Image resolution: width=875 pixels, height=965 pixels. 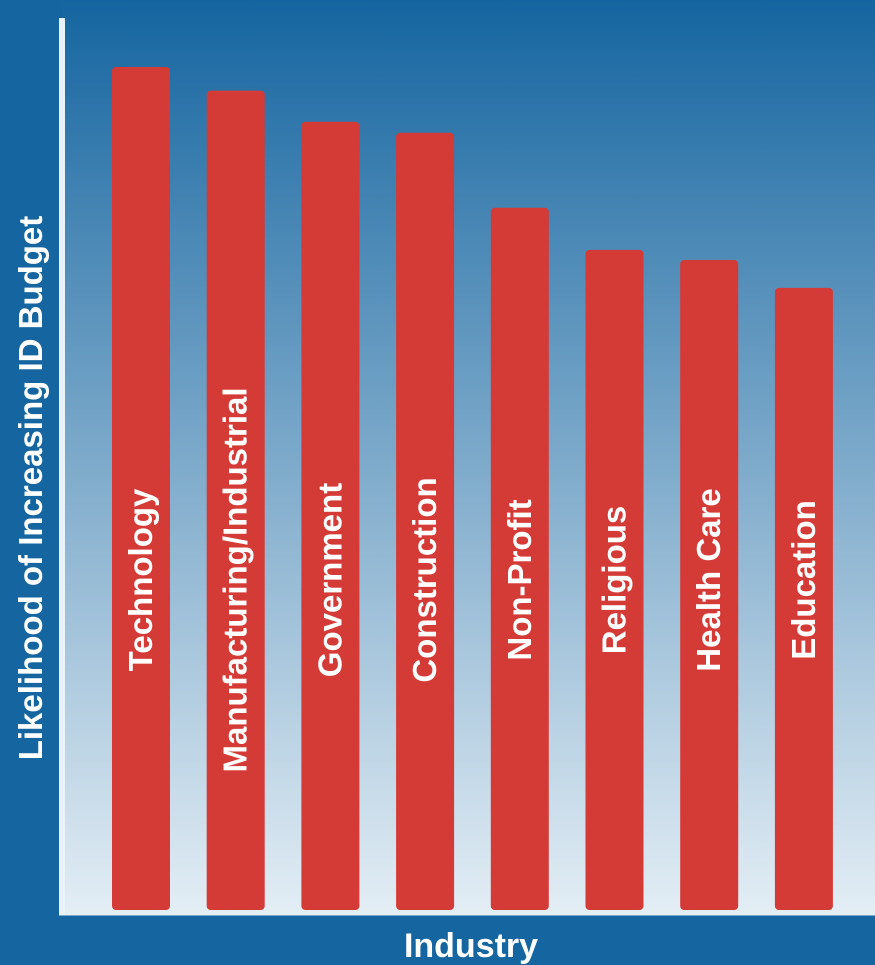 I want to click on bar-label-2: Government, so click(x=329, y=580).